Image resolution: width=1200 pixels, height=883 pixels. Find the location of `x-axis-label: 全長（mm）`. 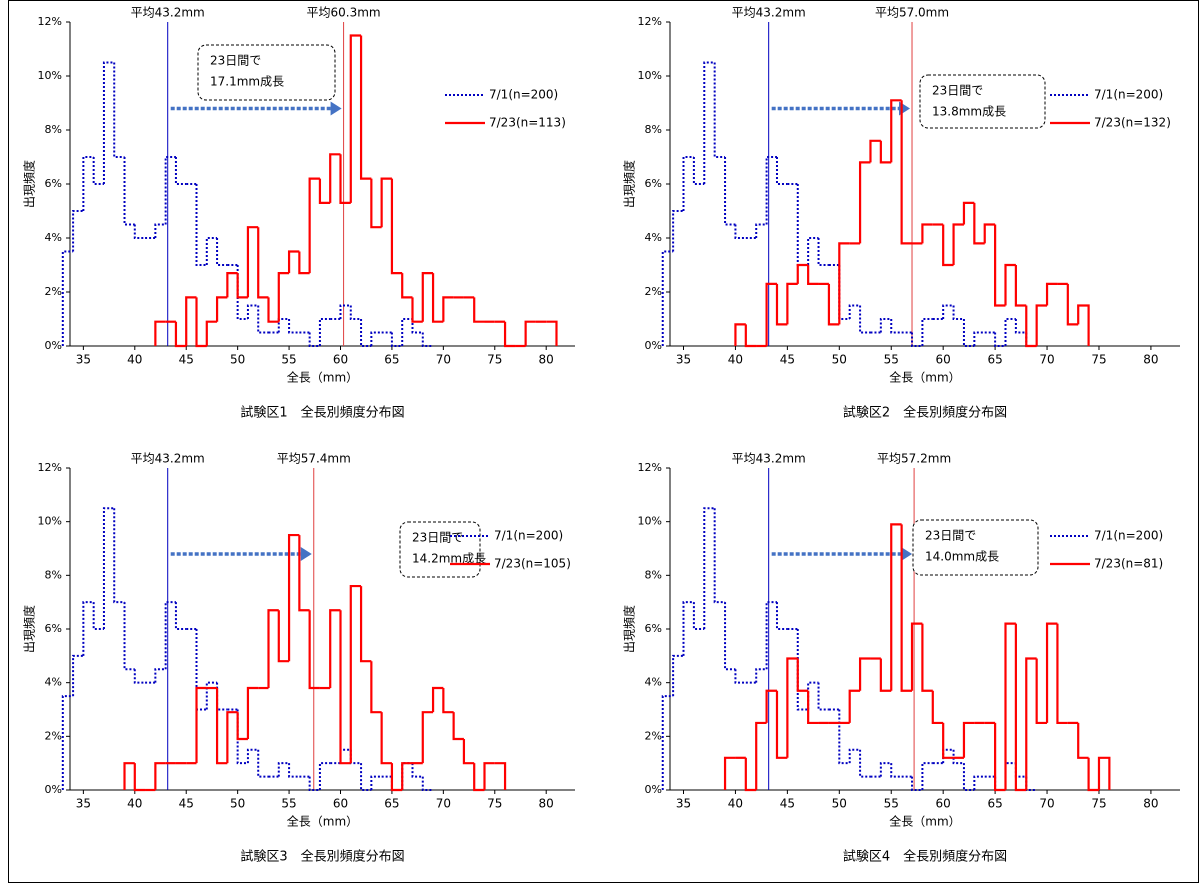

x-axis-label: 全長（mm） is located at coordinates (322, 821).